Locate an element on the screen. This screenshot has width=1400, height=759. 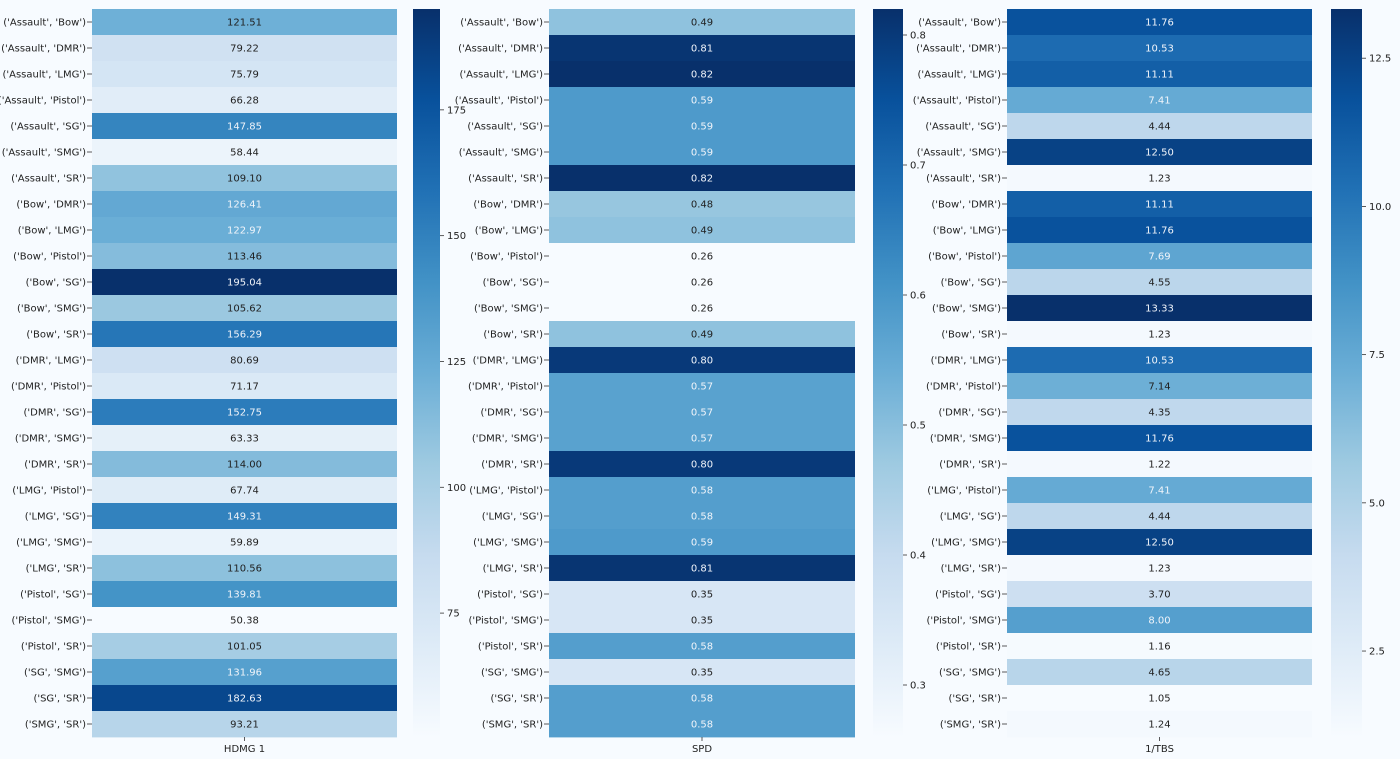
cell-value-label: 0.48 is located at coordinates (702, 205).